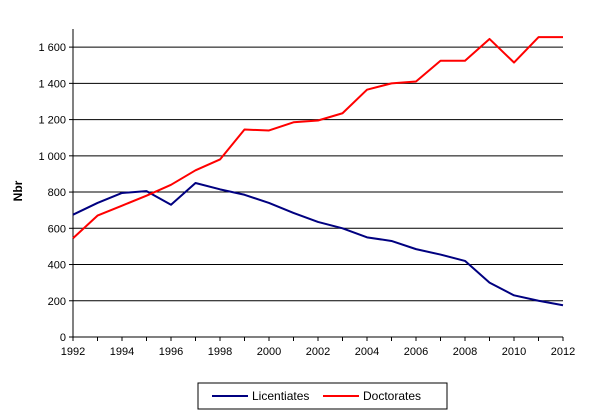 Image resolution: width=607 pixels, height=418 pixels. What do you see at coordinates (52, 84) in the screenshot?
I see `y-tick-label-7: 1 400` at bounding box center [52, 84].